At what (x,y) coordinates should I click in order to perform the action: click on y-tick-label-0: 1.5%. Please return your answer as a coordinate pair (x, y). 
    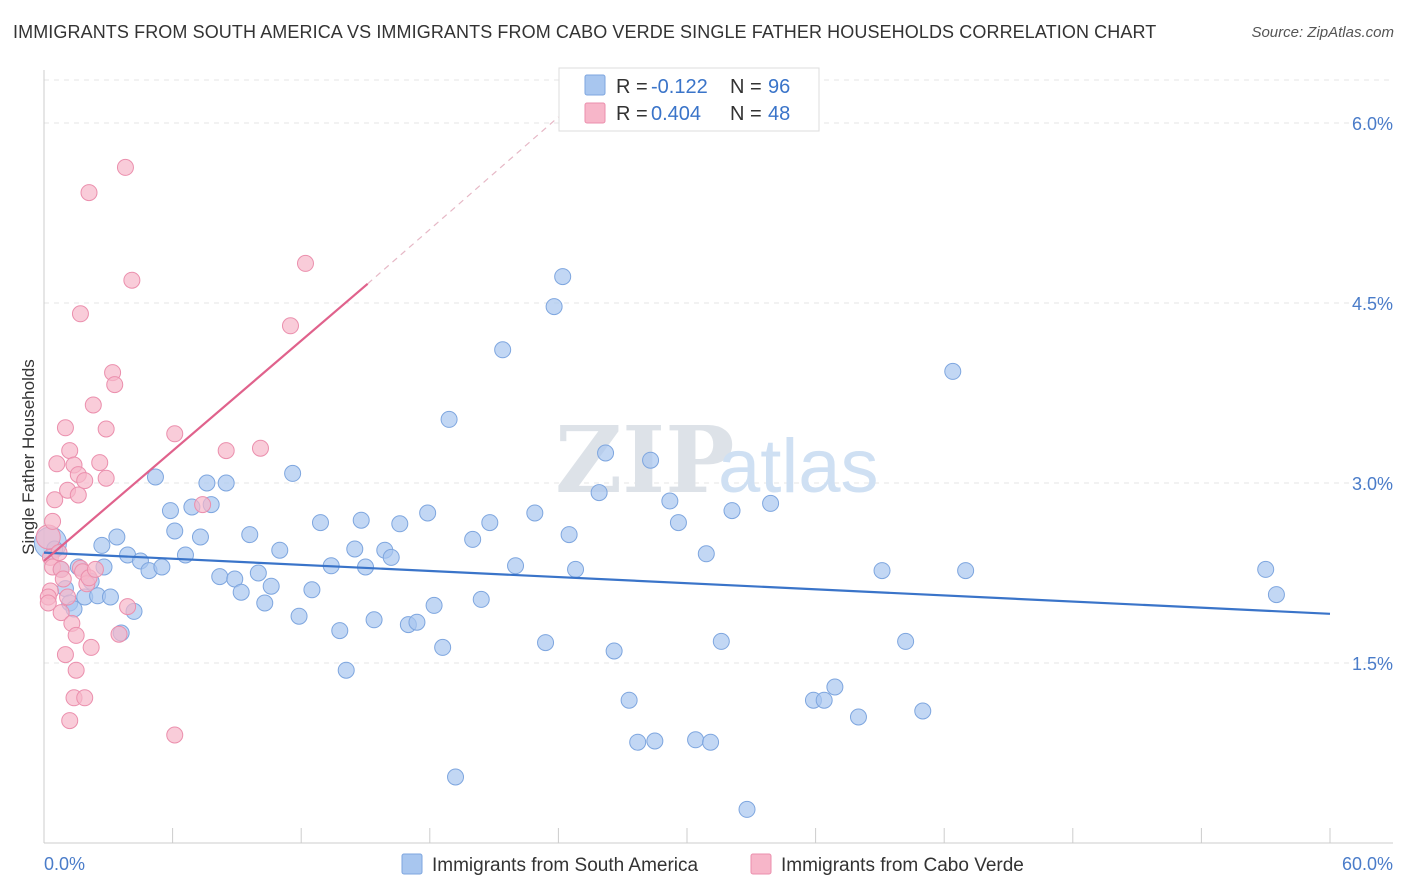
    Looking at the image, I should click on (1372, 664).